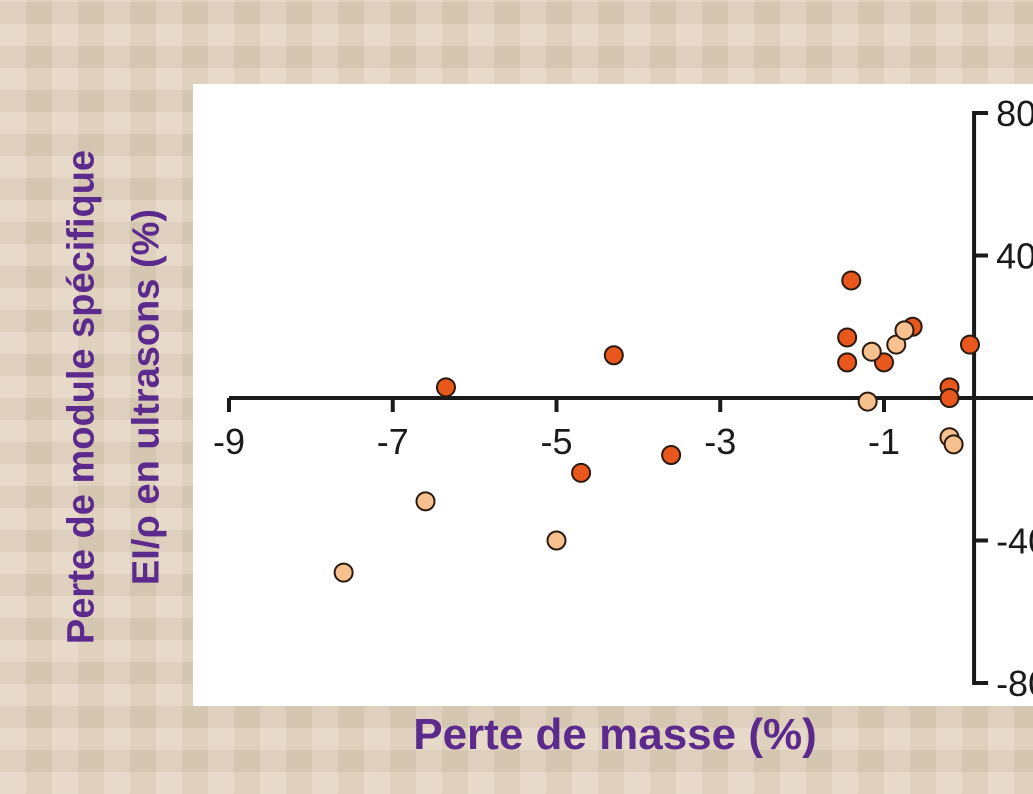  I want to click on x-tick-label: -1, so click(884, 441).